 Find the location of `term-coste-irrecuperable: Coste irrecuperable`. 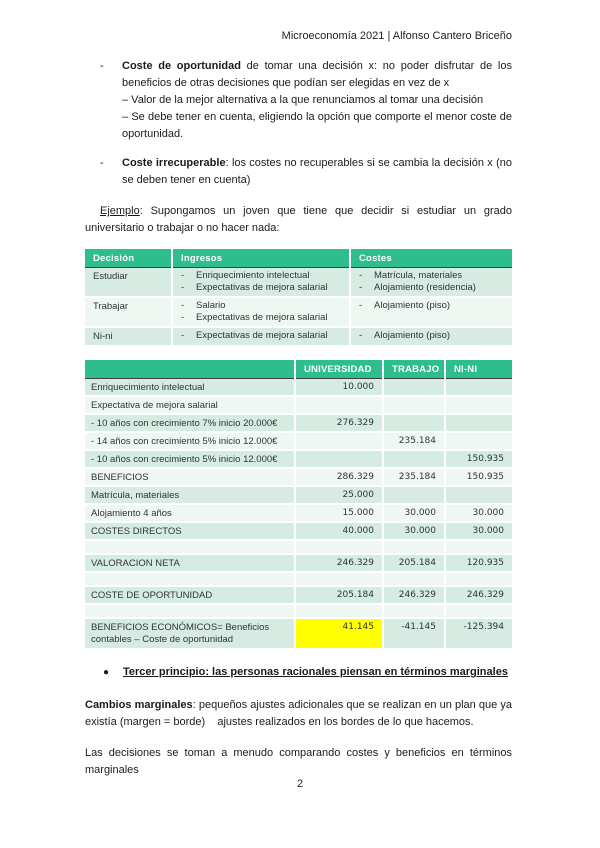

term-coste-irrecuperable: Coste irrecuperable is located at coordinates (174, 163).